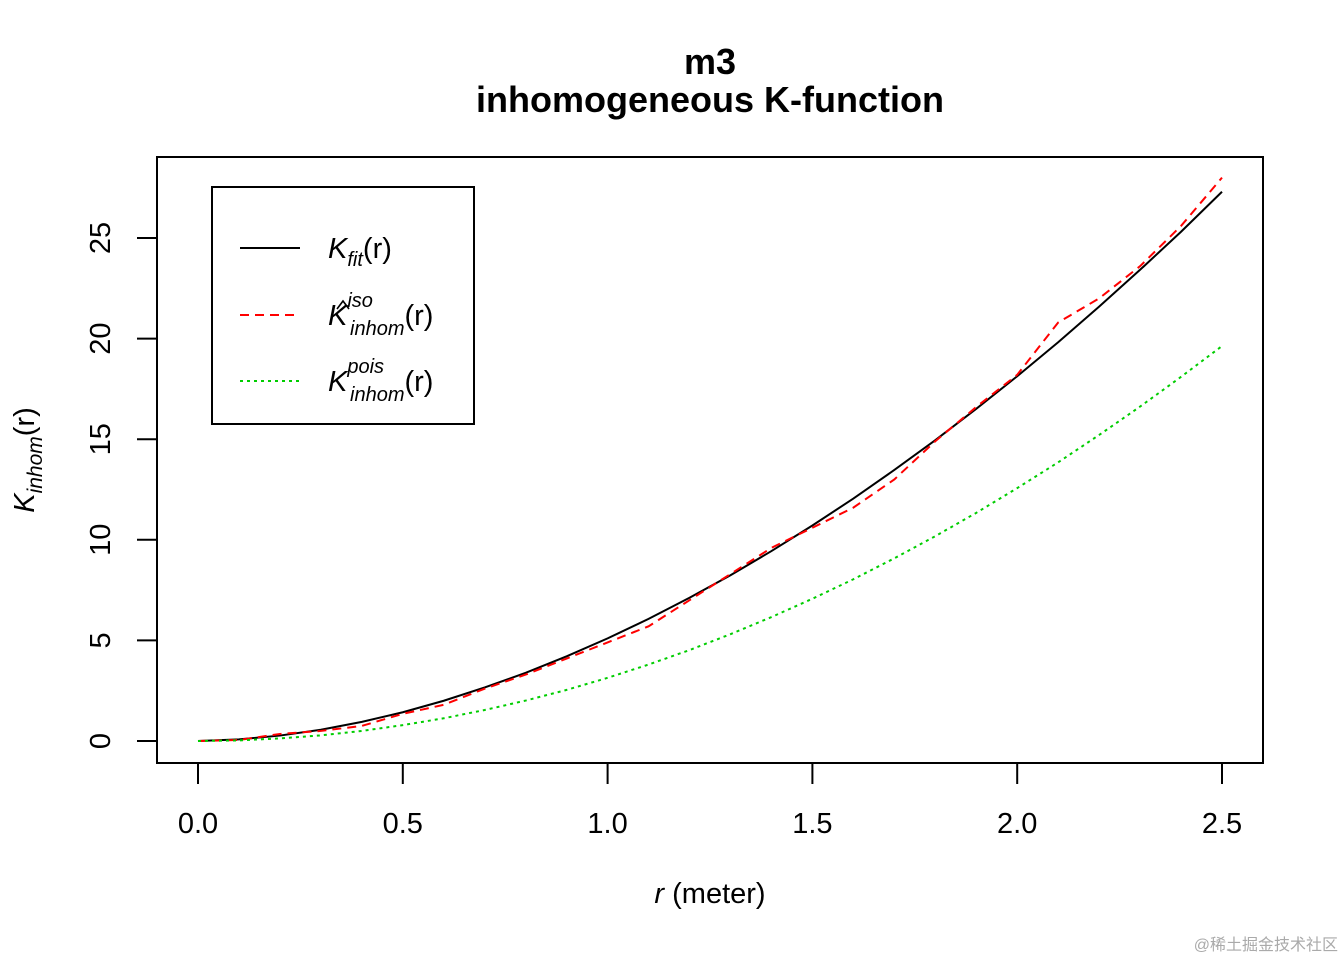 The width and height of the screenshot is (1344, 965). I want to click on x-tick-label: 0.5, so click(403, 824).